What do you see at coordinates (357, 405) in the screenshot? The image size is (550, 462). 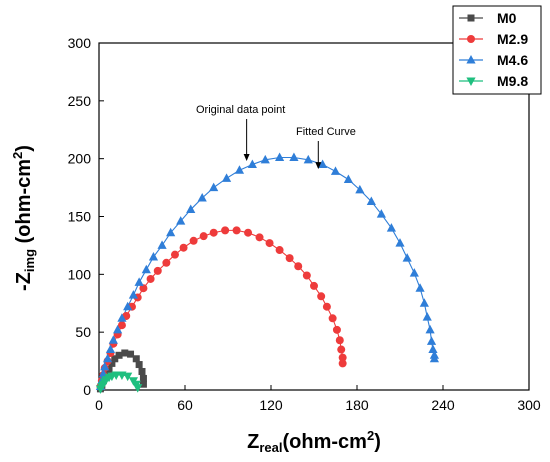 I see `x-tick-label: 180` at bounding box center [357, 405].